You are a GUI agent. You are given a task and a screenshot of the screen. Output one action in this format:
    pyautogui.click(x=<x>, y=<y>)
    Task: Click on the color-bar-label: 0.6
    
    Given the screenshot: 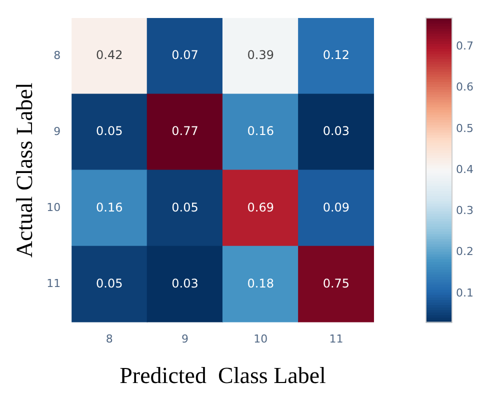 What is the action you would take?
    pyautogui.click(x=465, y=87)
    